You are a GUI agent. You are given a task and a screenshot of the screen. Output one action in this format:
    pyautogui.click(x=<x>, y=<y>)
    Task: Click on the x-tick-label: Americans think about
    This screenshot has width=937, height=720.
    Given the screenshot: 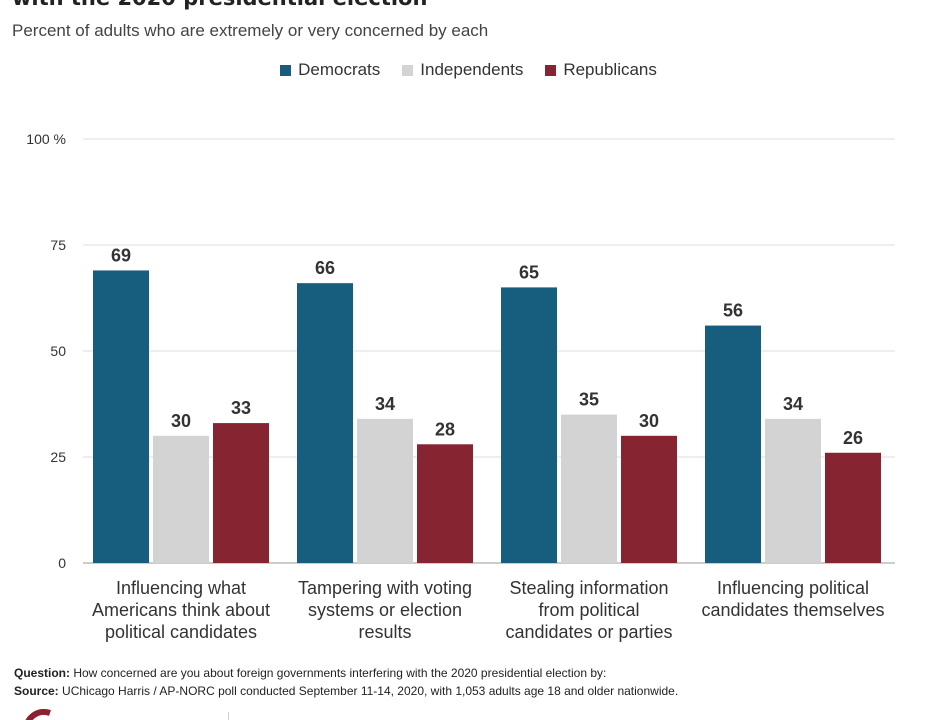 What is the action you would take?
    pyautogui.click(x=181, y=610)
    